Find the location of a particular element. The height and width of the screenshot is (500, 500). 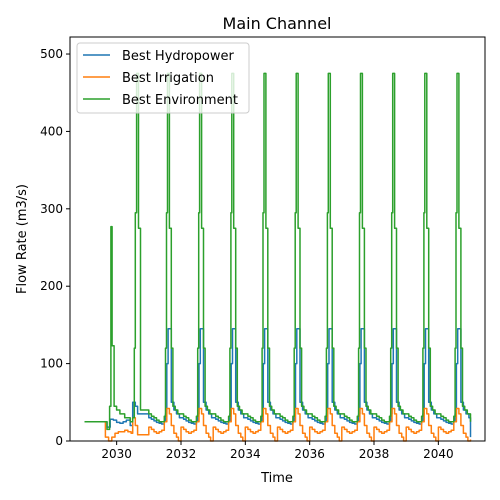

y-tick-label: 0 is located at coordinates (59, 441).